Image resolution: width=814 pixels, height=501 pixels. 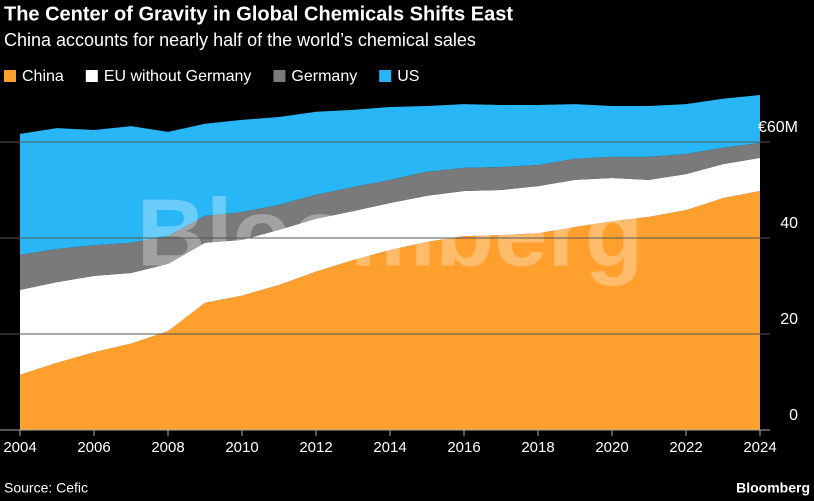 I want to click on legend-label: China, so click(x=43, y=76).